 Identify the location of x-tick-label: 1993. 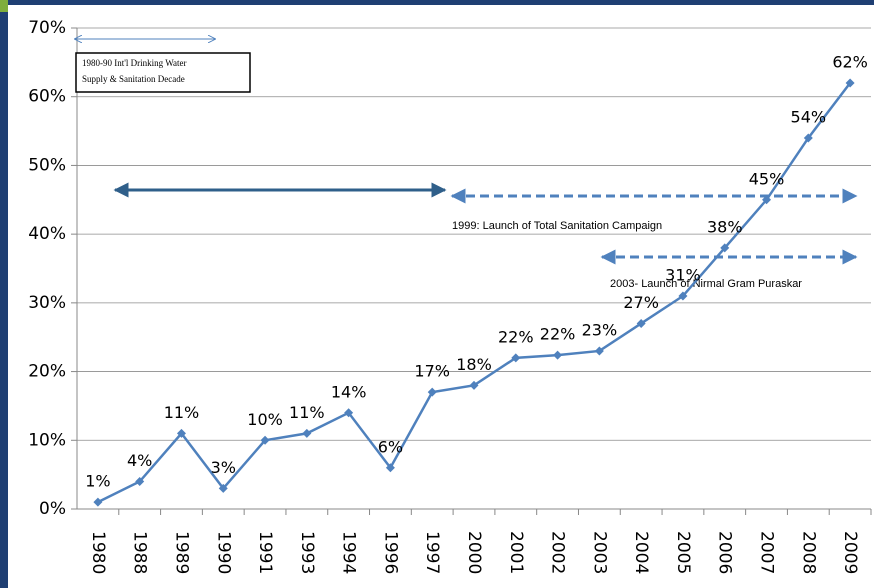
(307, 552).